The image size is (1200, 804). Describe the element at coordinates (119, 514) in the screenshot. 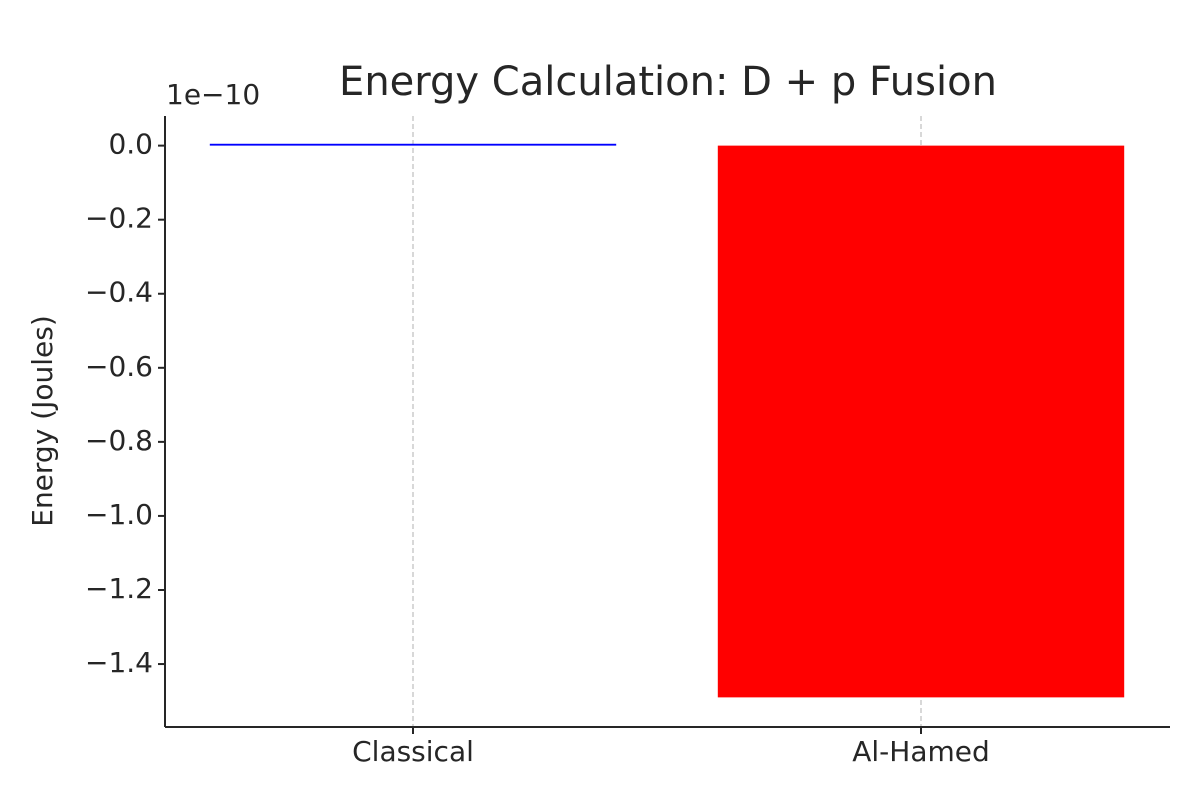

I see `y-tick-label: −1.0` at that location.